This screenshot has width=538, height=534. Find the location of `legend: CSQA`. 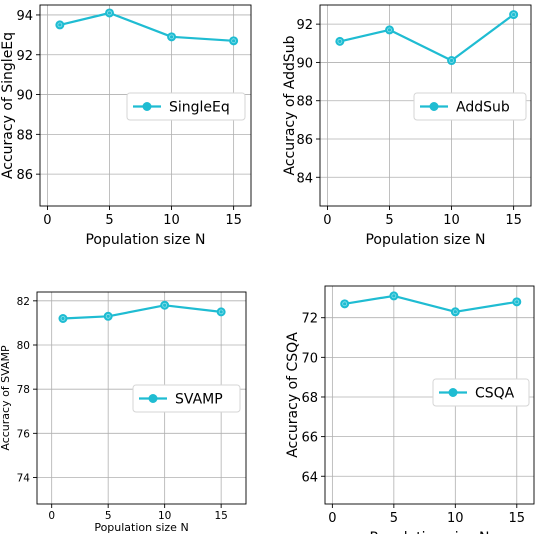

legend: CSQA is located at coordinates (481, 392).